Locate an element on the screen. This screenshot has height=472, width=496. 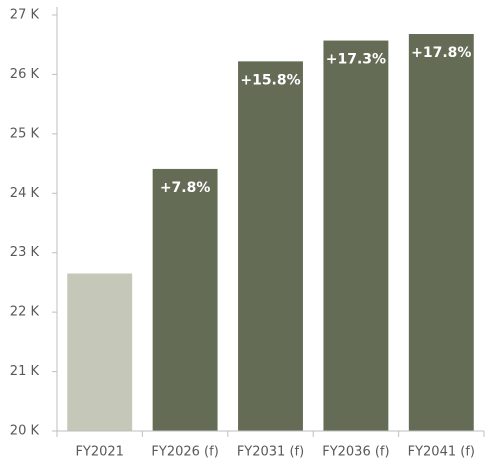
bar-annotation: +7.8% is located at coordinates (185, 188).